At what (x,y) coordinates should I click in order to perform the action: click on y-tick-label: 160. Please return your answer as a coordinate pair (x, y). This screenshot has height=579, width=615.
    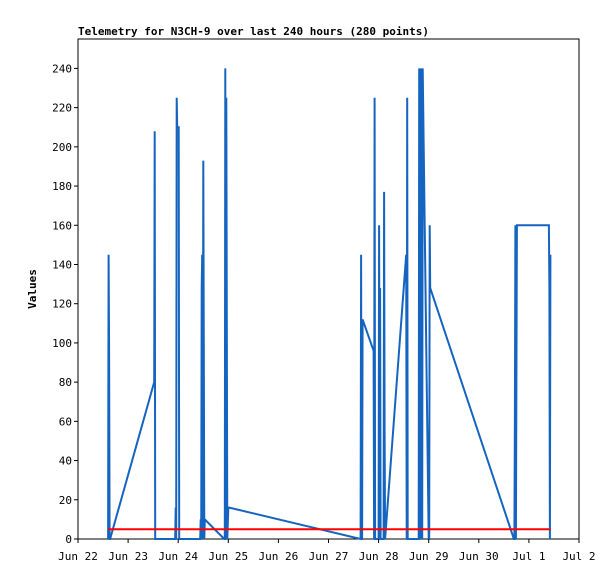
    Looking at the image, I should click on (62, 225).